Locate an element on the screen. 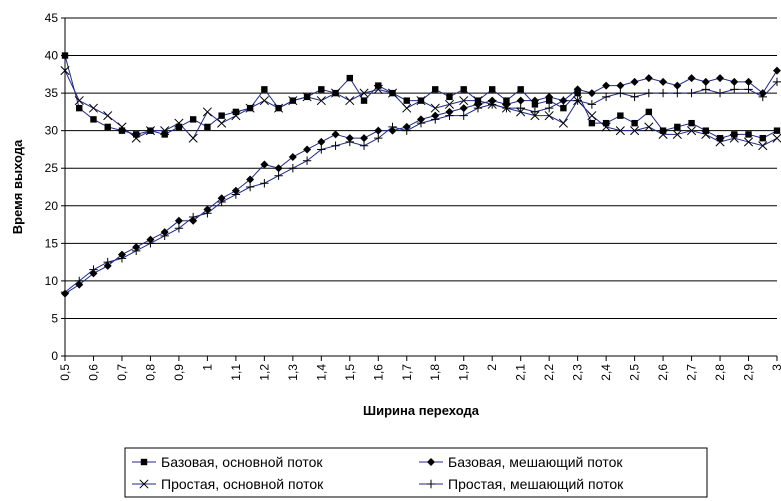  x-tick-label: 1,6 is located at coordinates (378, 372).